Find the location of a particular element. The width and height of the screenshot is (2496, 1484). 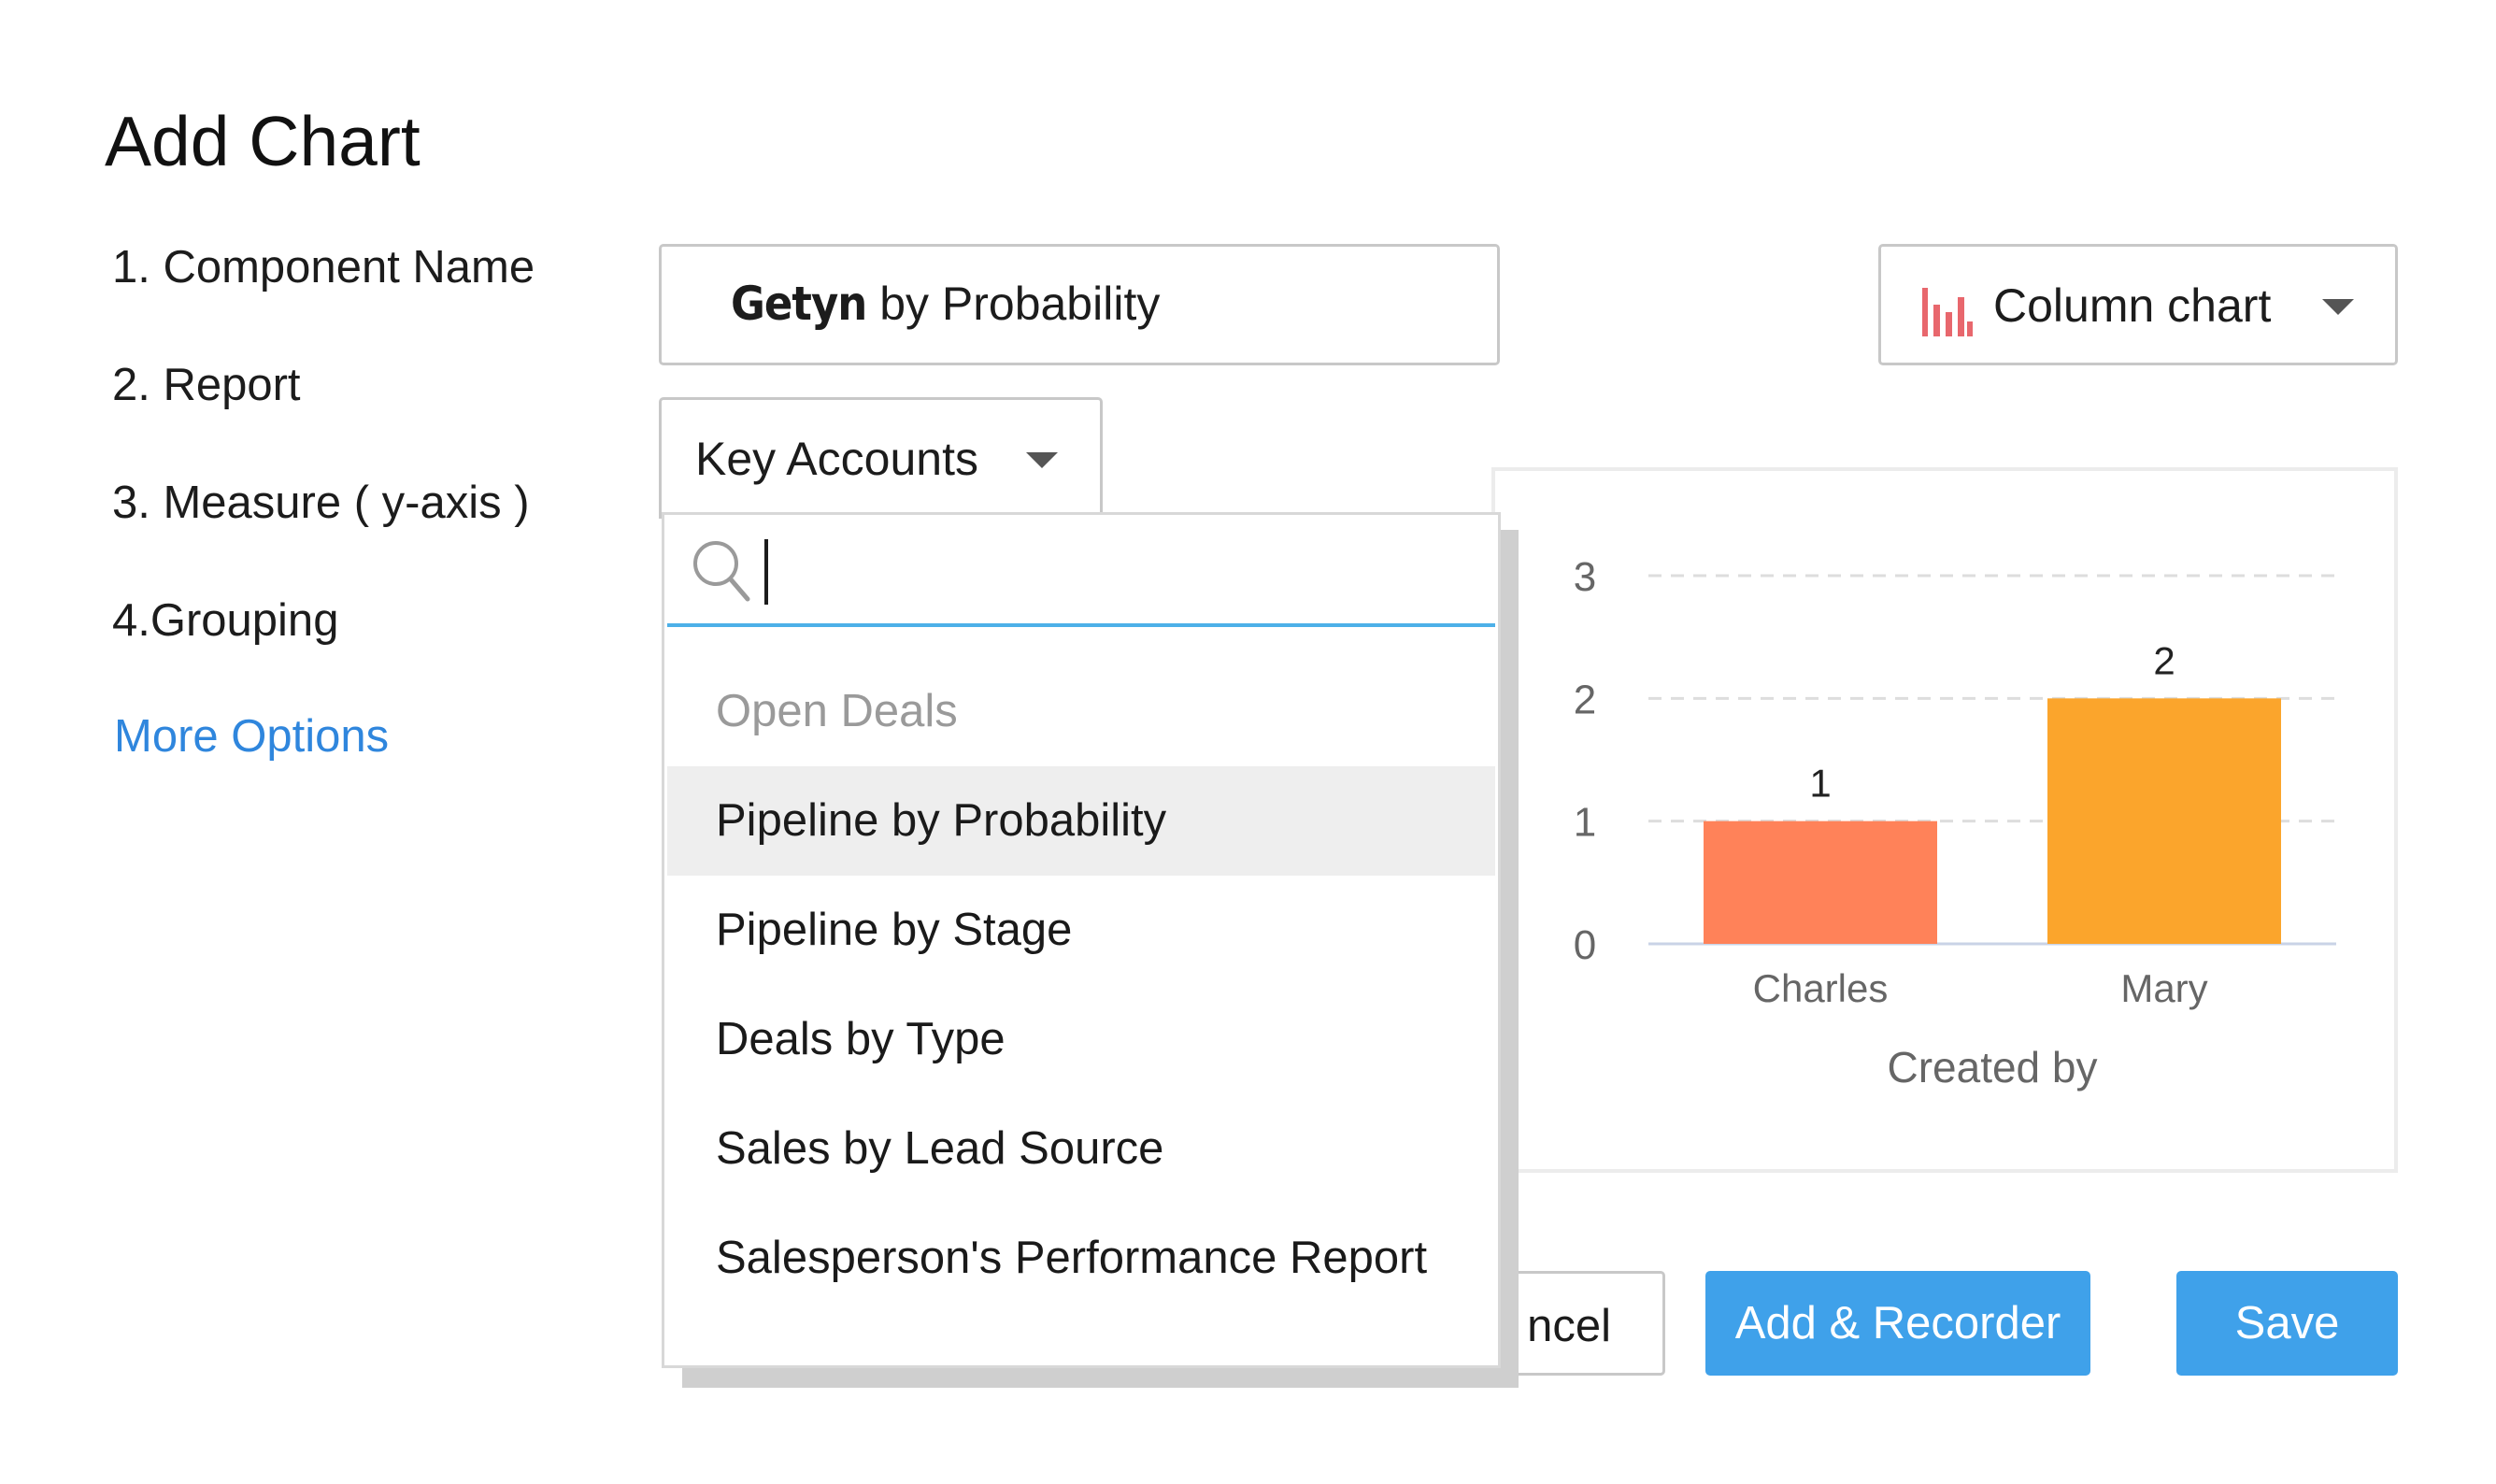

report-selected-label: Key Accounts is located at coordinates (836, 459).